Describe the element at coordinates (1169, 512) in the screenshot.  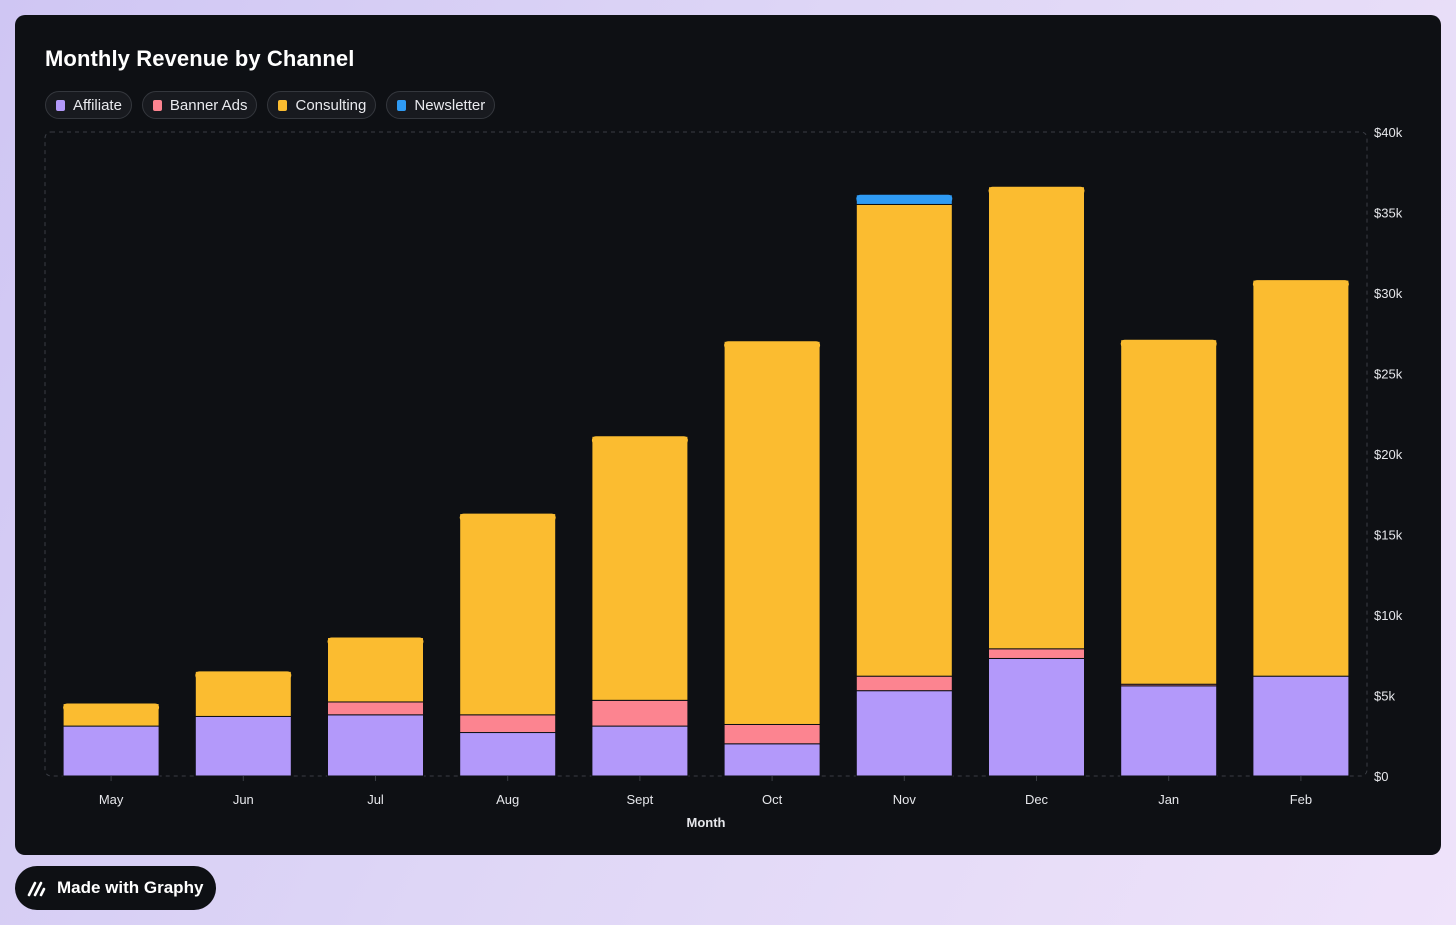
I see `bar-consulting-jan` at that location.